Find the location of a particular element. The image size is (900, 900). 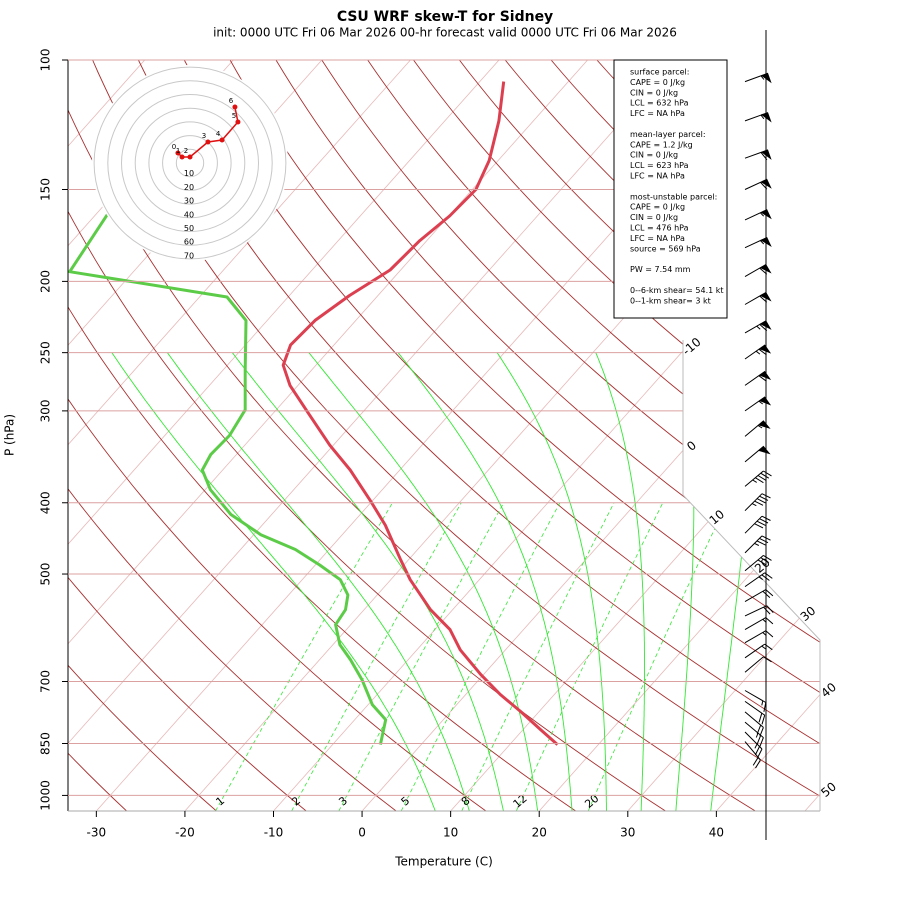

y-tick-label: 500 is located at coordinates (46, 574).